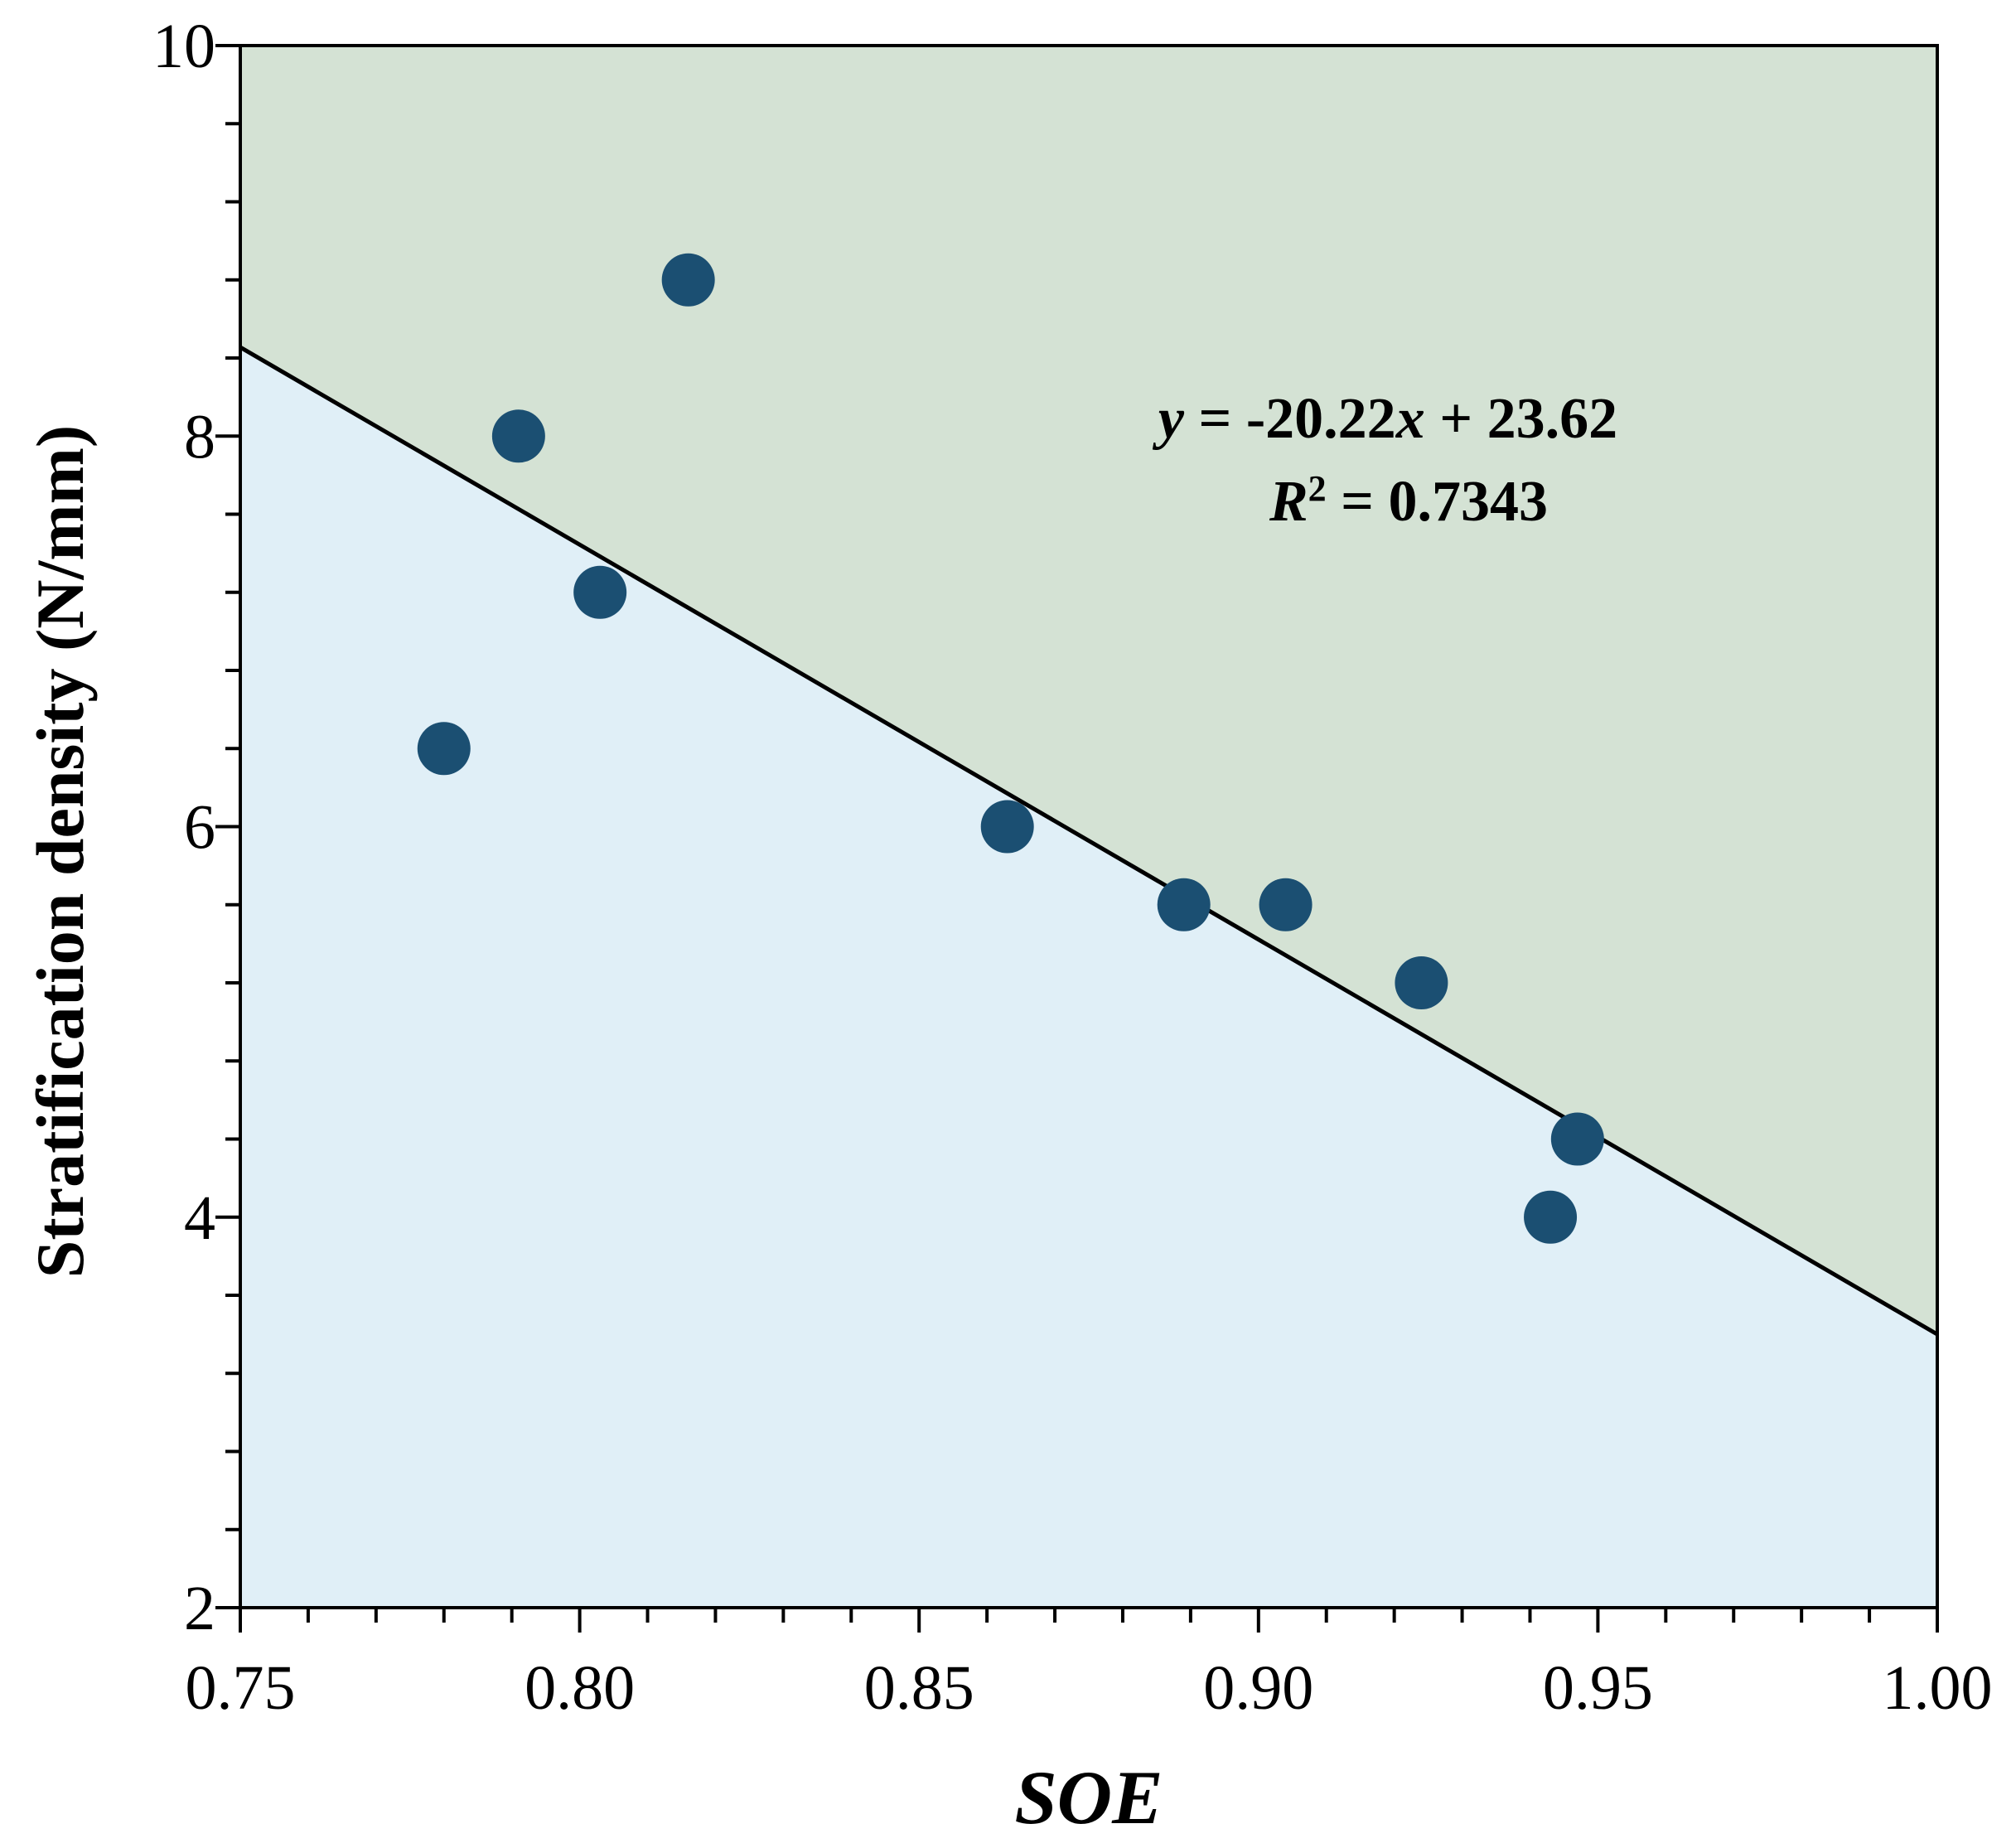 Image resolution: width=2016 pixels, height=1848 pixels. What do you see at coordinates (1410, 419) in the screenshot?
I see `equation-x-var: x` at bounding box center [1410, 419].